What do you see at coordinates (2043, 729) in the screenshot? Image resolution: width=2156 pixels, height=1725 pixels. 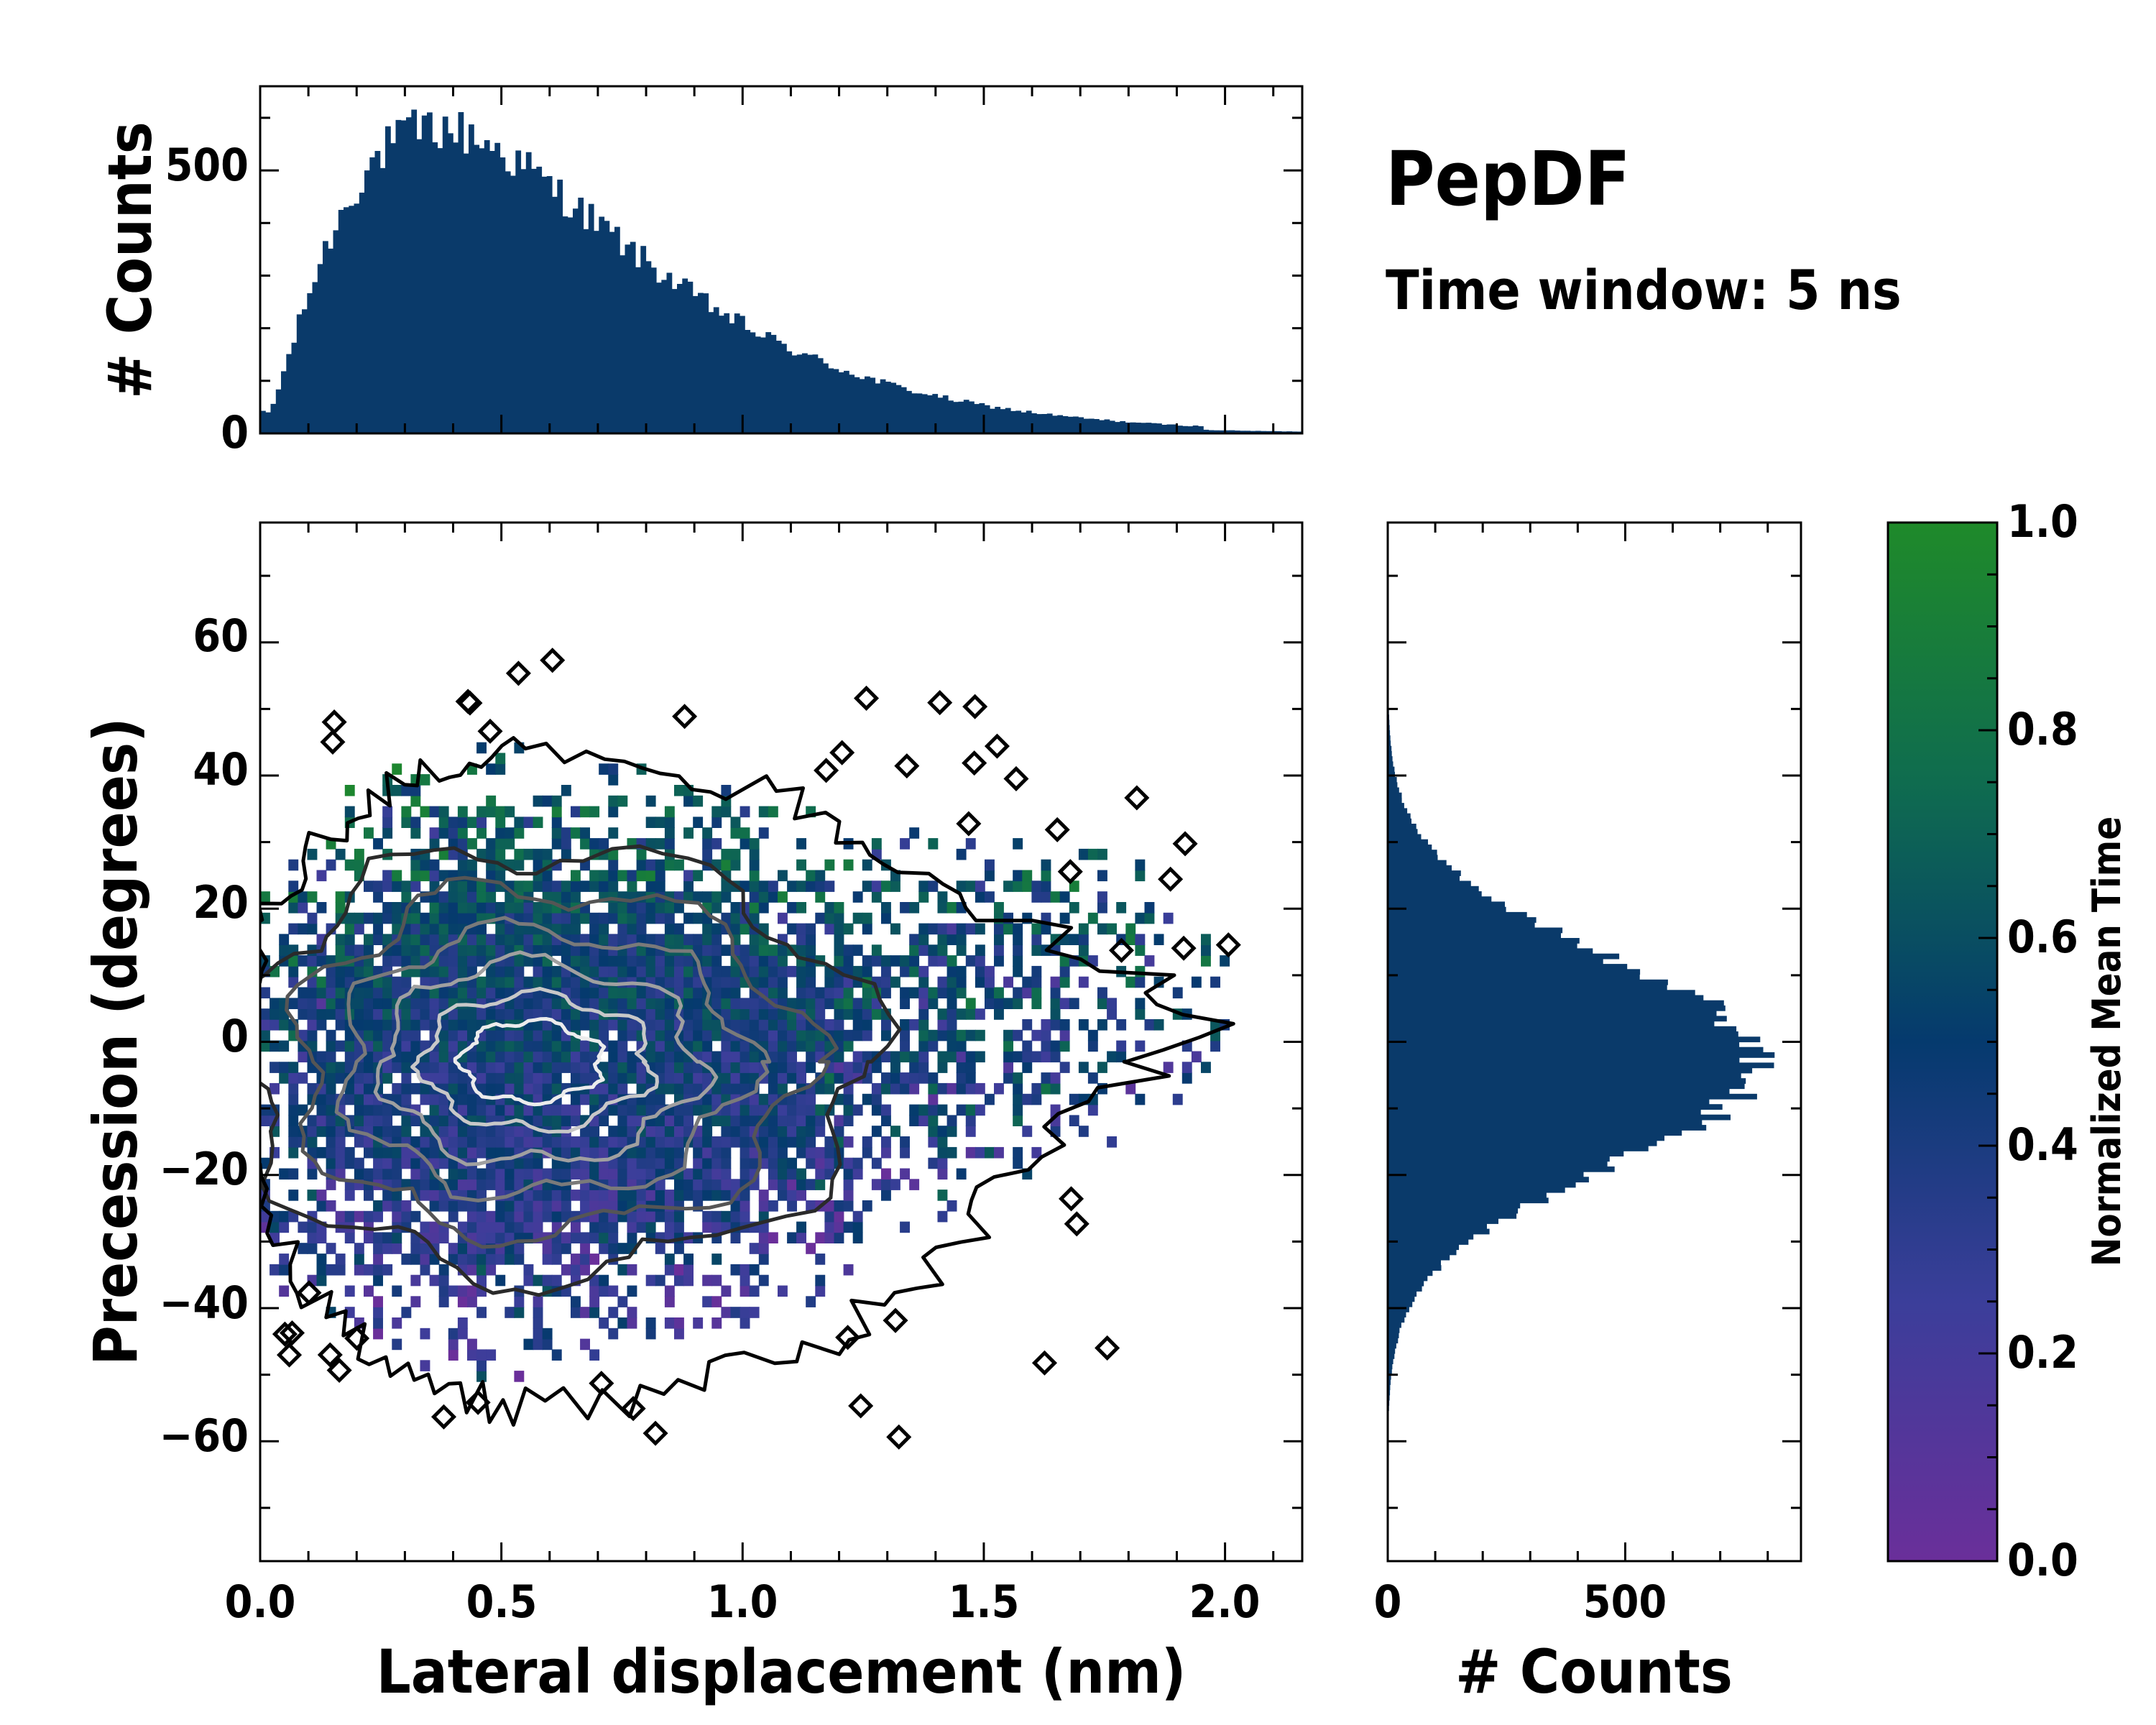 I see `cb-tick-label-0.8: 0.8` at bounding box center [2043, 729].